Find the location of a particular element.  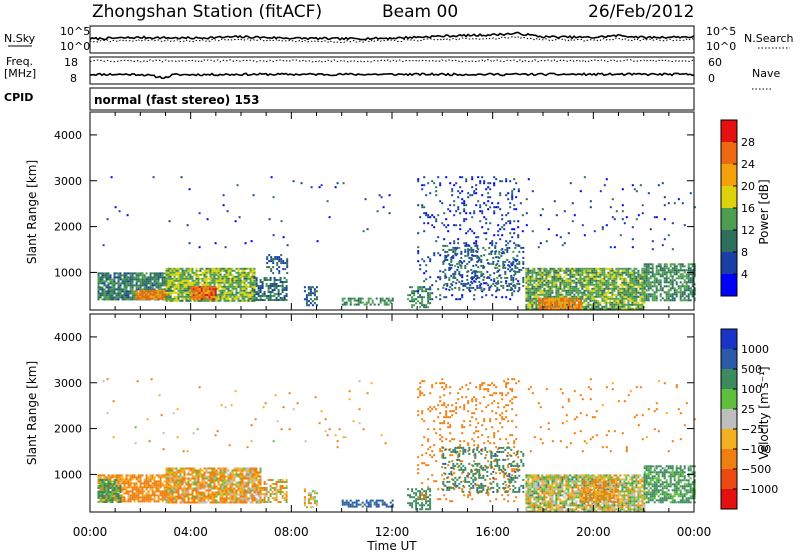

heatmap-cell-r6 is located at coordinates (316, 291).